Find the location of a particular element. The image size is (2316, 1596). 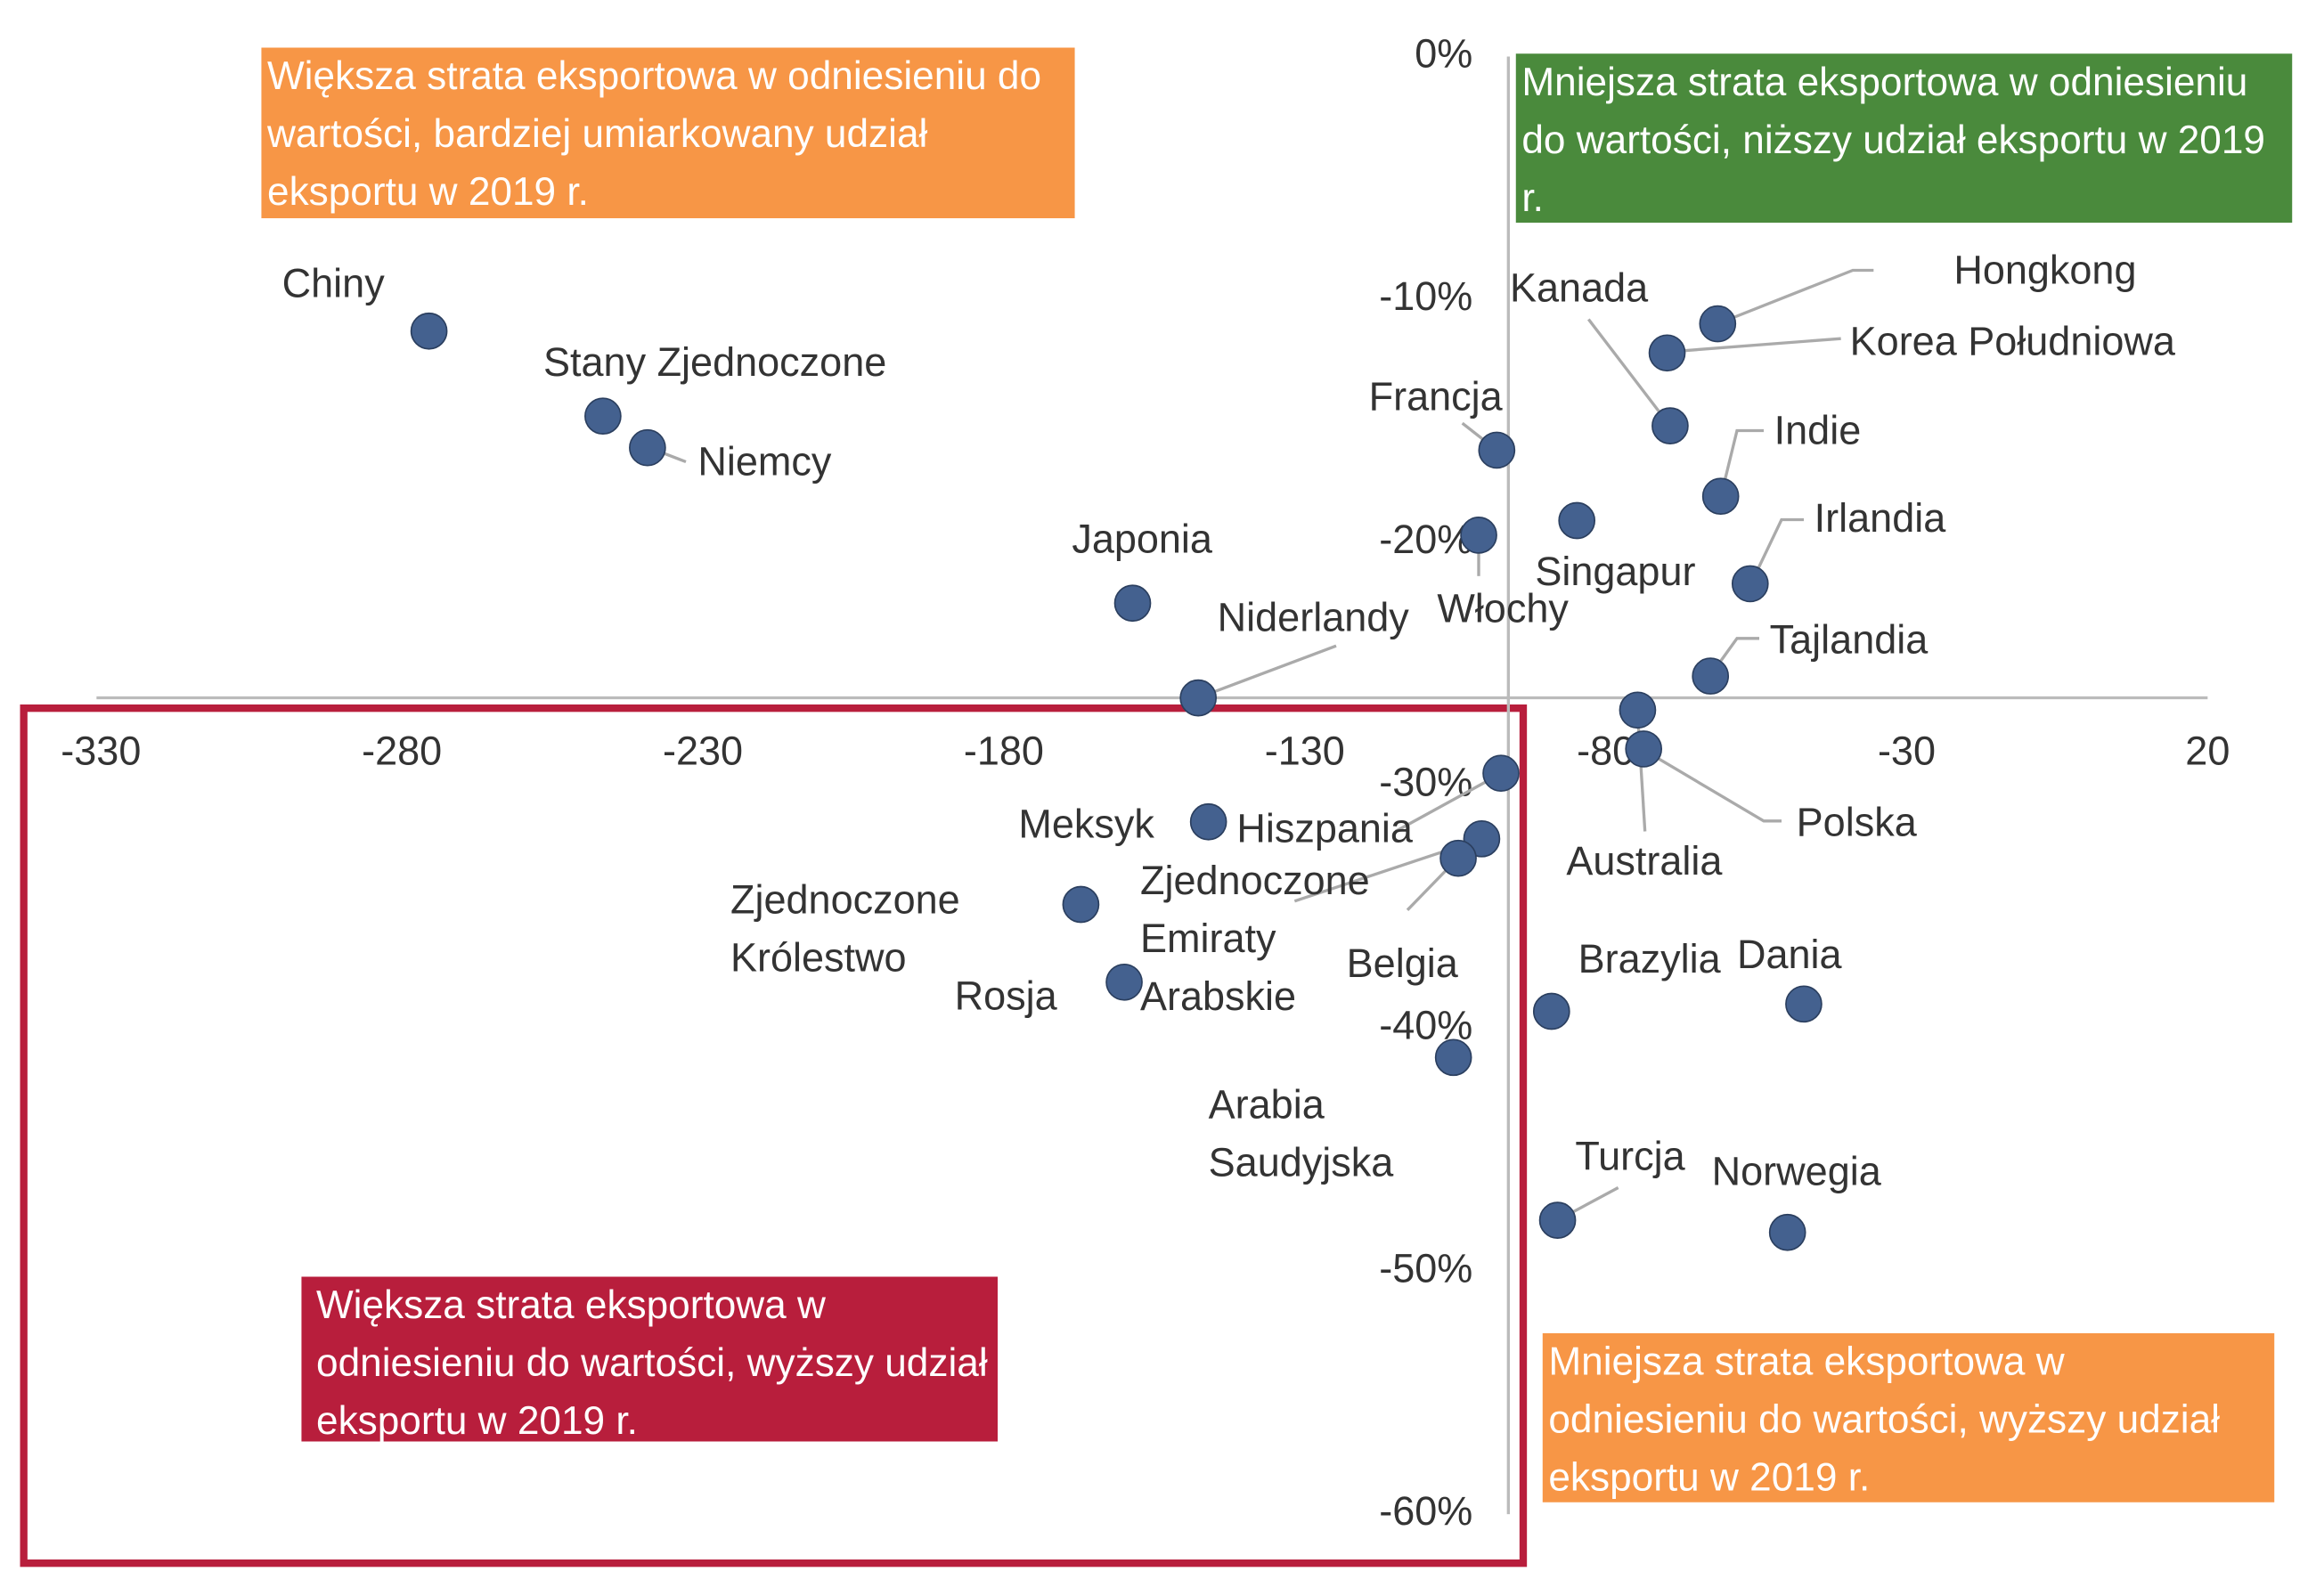

point-label: Singapur is located at coordinates (1615, 571).